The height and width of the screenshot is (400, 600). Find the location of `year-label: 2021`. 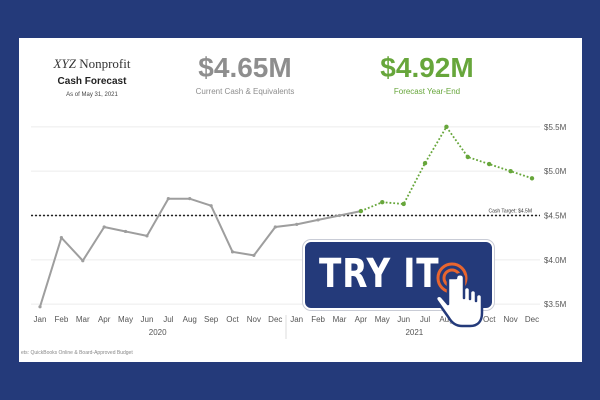

year-label: 2021 is located at coordinates (414, 332).